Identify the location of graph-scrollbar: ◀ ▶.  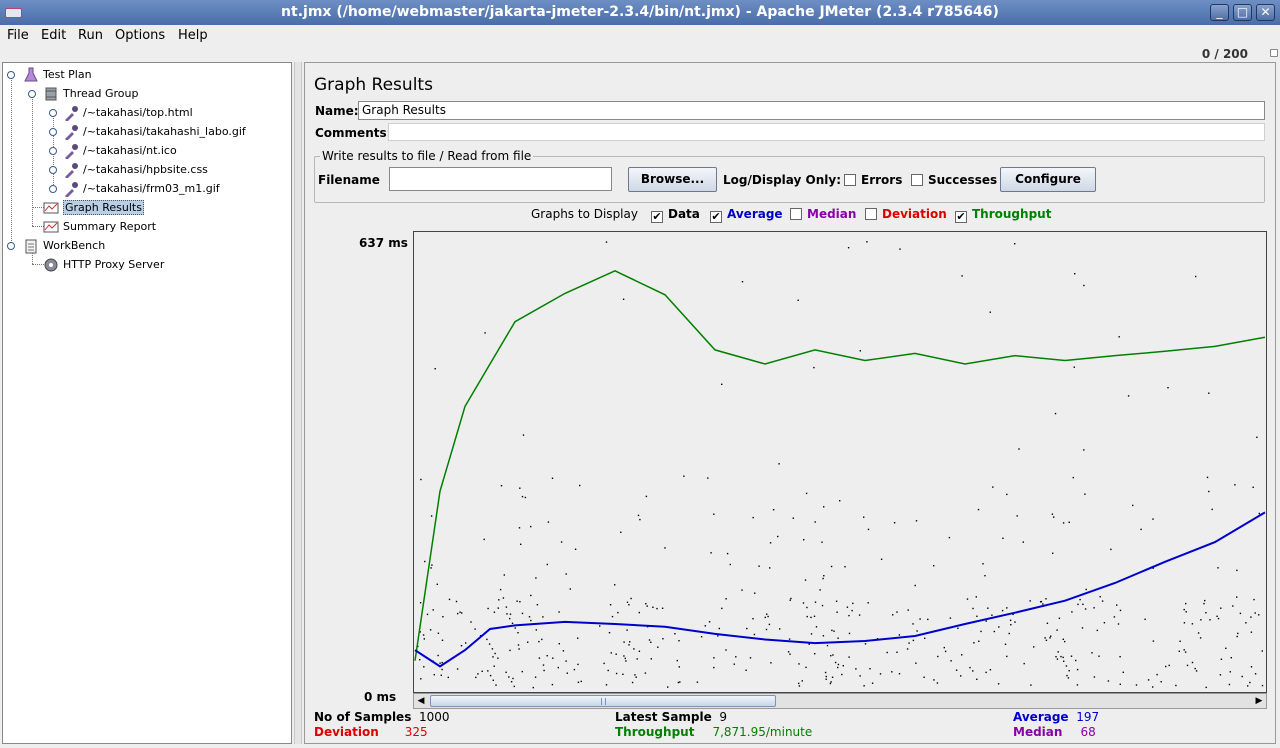
(840, 701).